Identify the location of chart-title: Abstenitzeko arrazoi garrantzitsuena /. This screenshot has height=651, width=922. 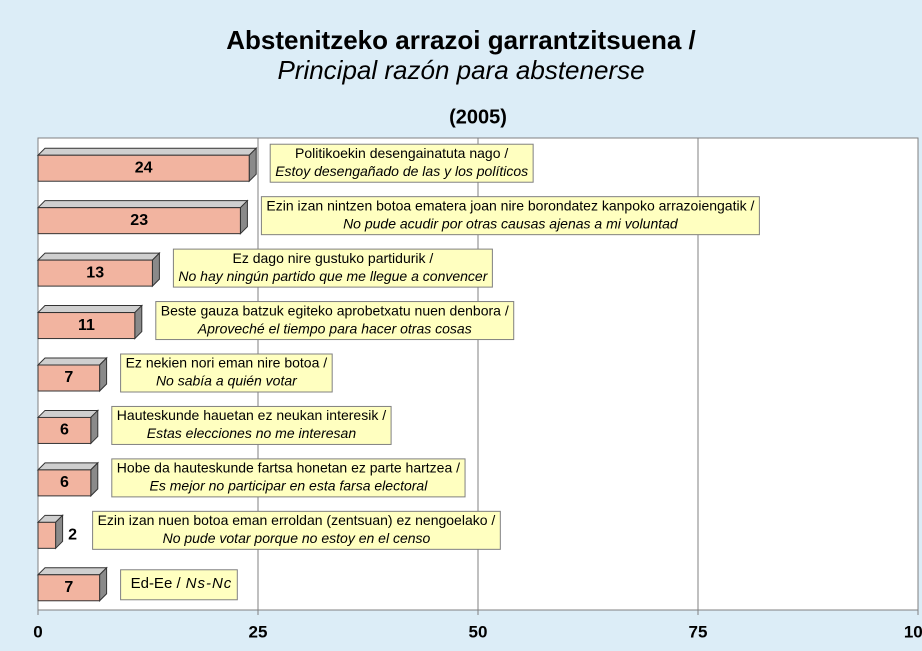
(461, 40).